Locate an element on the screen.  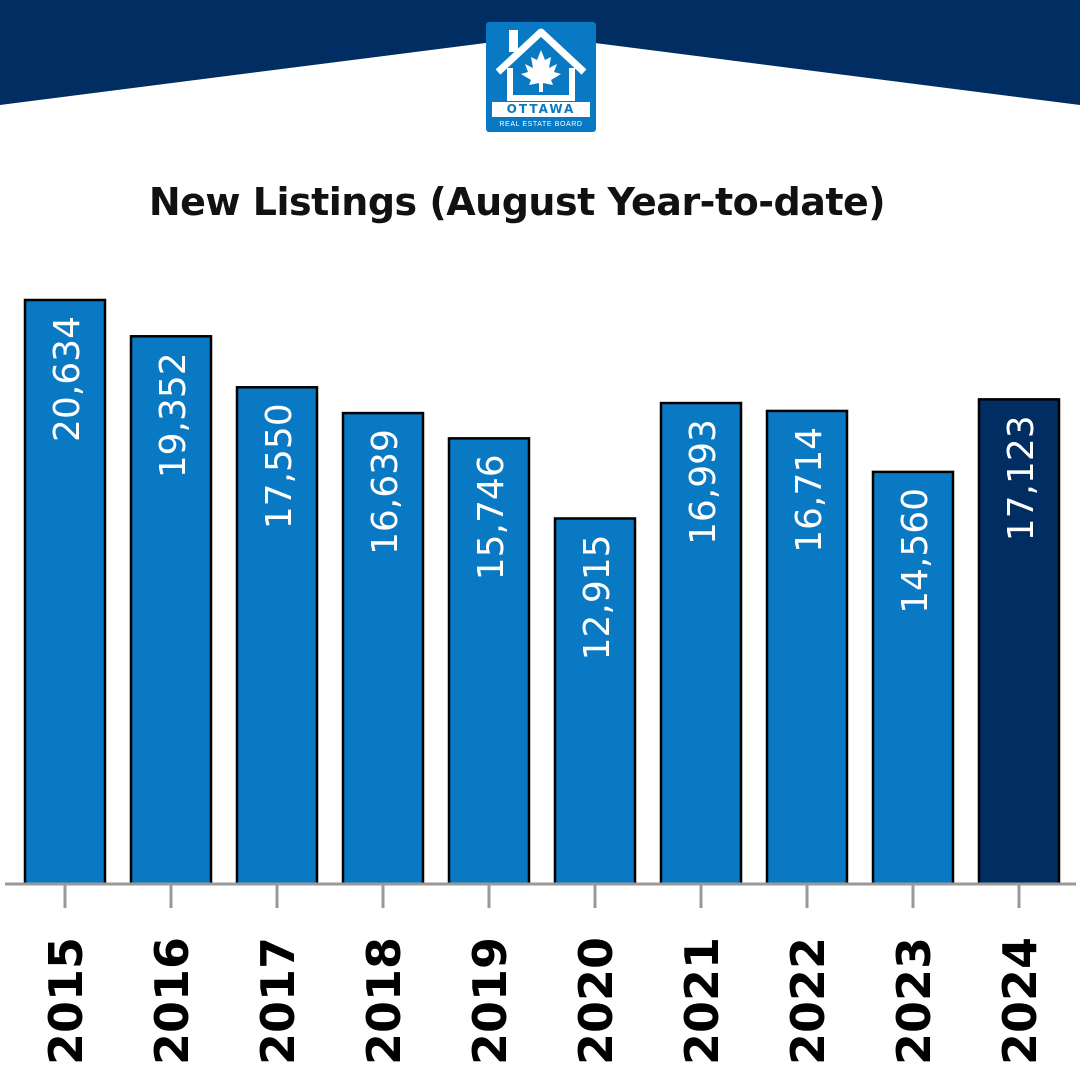
bar-2021 is located at coordinates (701, 643).